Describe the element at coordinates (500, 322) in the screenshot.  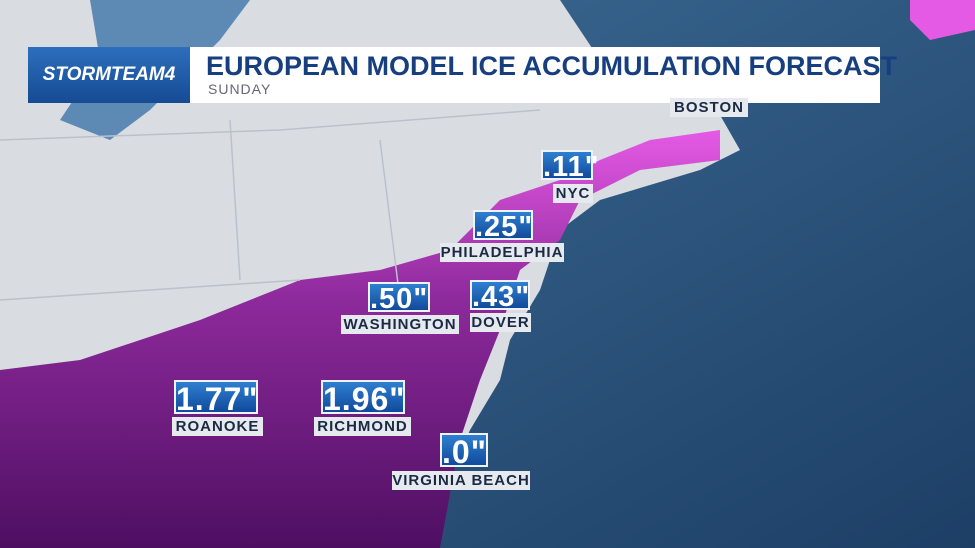
I see `city-name: DOVER` at that location.